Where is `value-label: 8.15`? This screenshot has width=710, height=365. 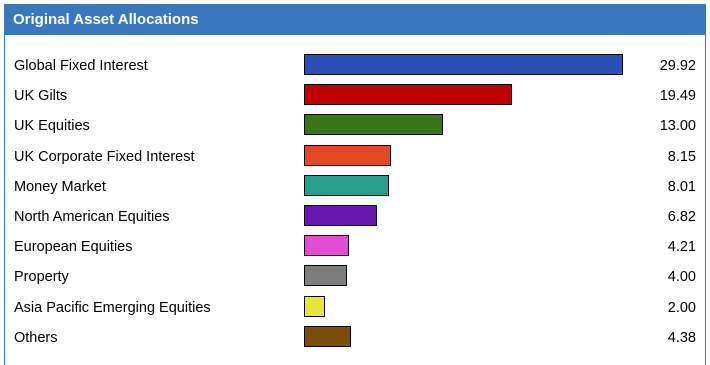
value-label: 8.15 is located at coordinates (681, 156).